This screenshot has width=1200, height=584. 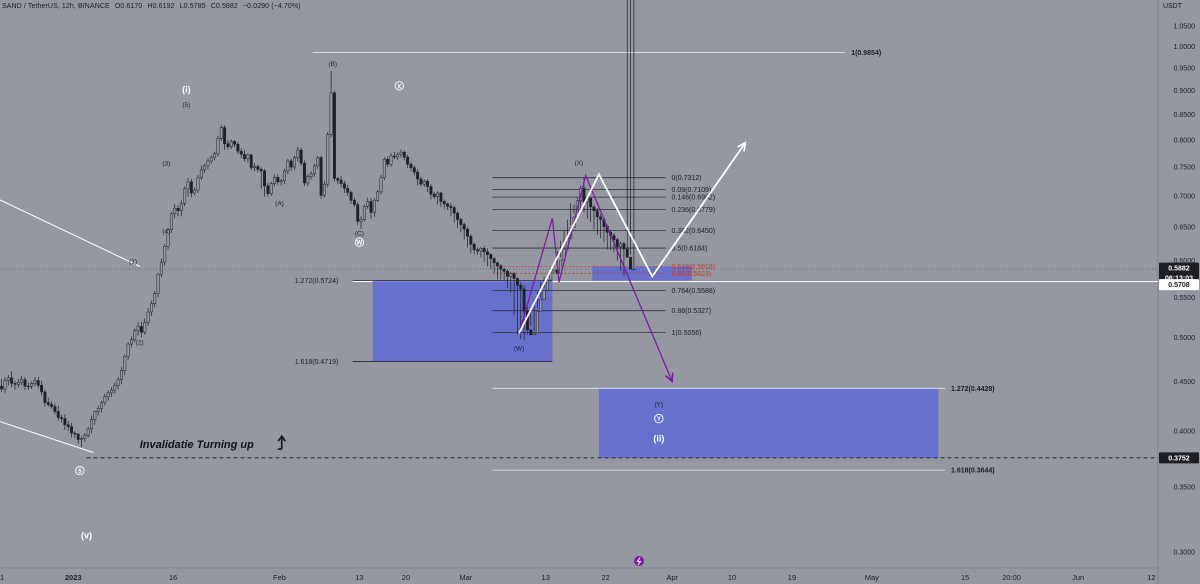 What do you see at coordinates (281, 438) in the screenshot?
I see `annotation-arrowhead` at bounding box center [281, 438].